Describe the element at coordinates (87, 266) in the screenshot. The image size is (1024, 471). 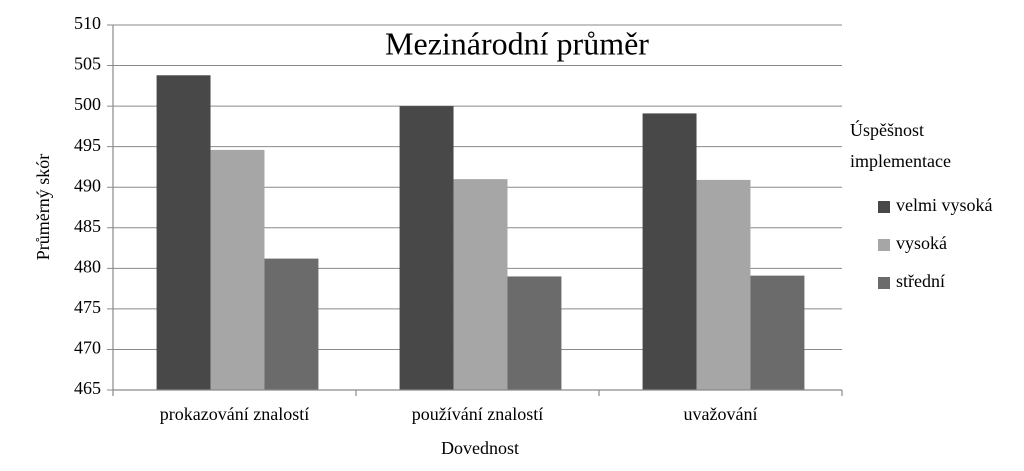
I see `y-tick-label: 480` at that location.